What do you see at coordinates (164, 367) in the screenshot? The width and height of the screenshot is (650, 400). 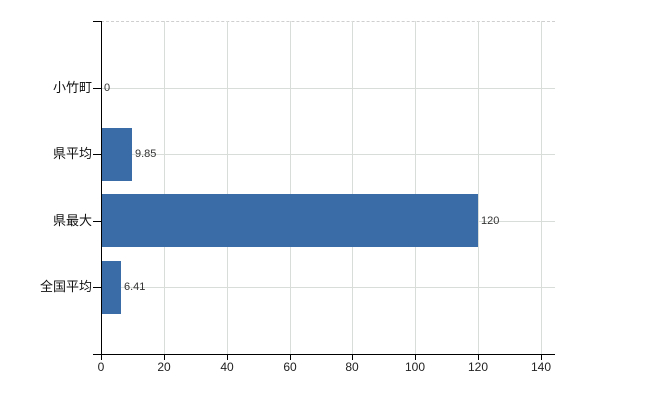 I see `x-tick-label: 20` at bounding box center [164, 367].